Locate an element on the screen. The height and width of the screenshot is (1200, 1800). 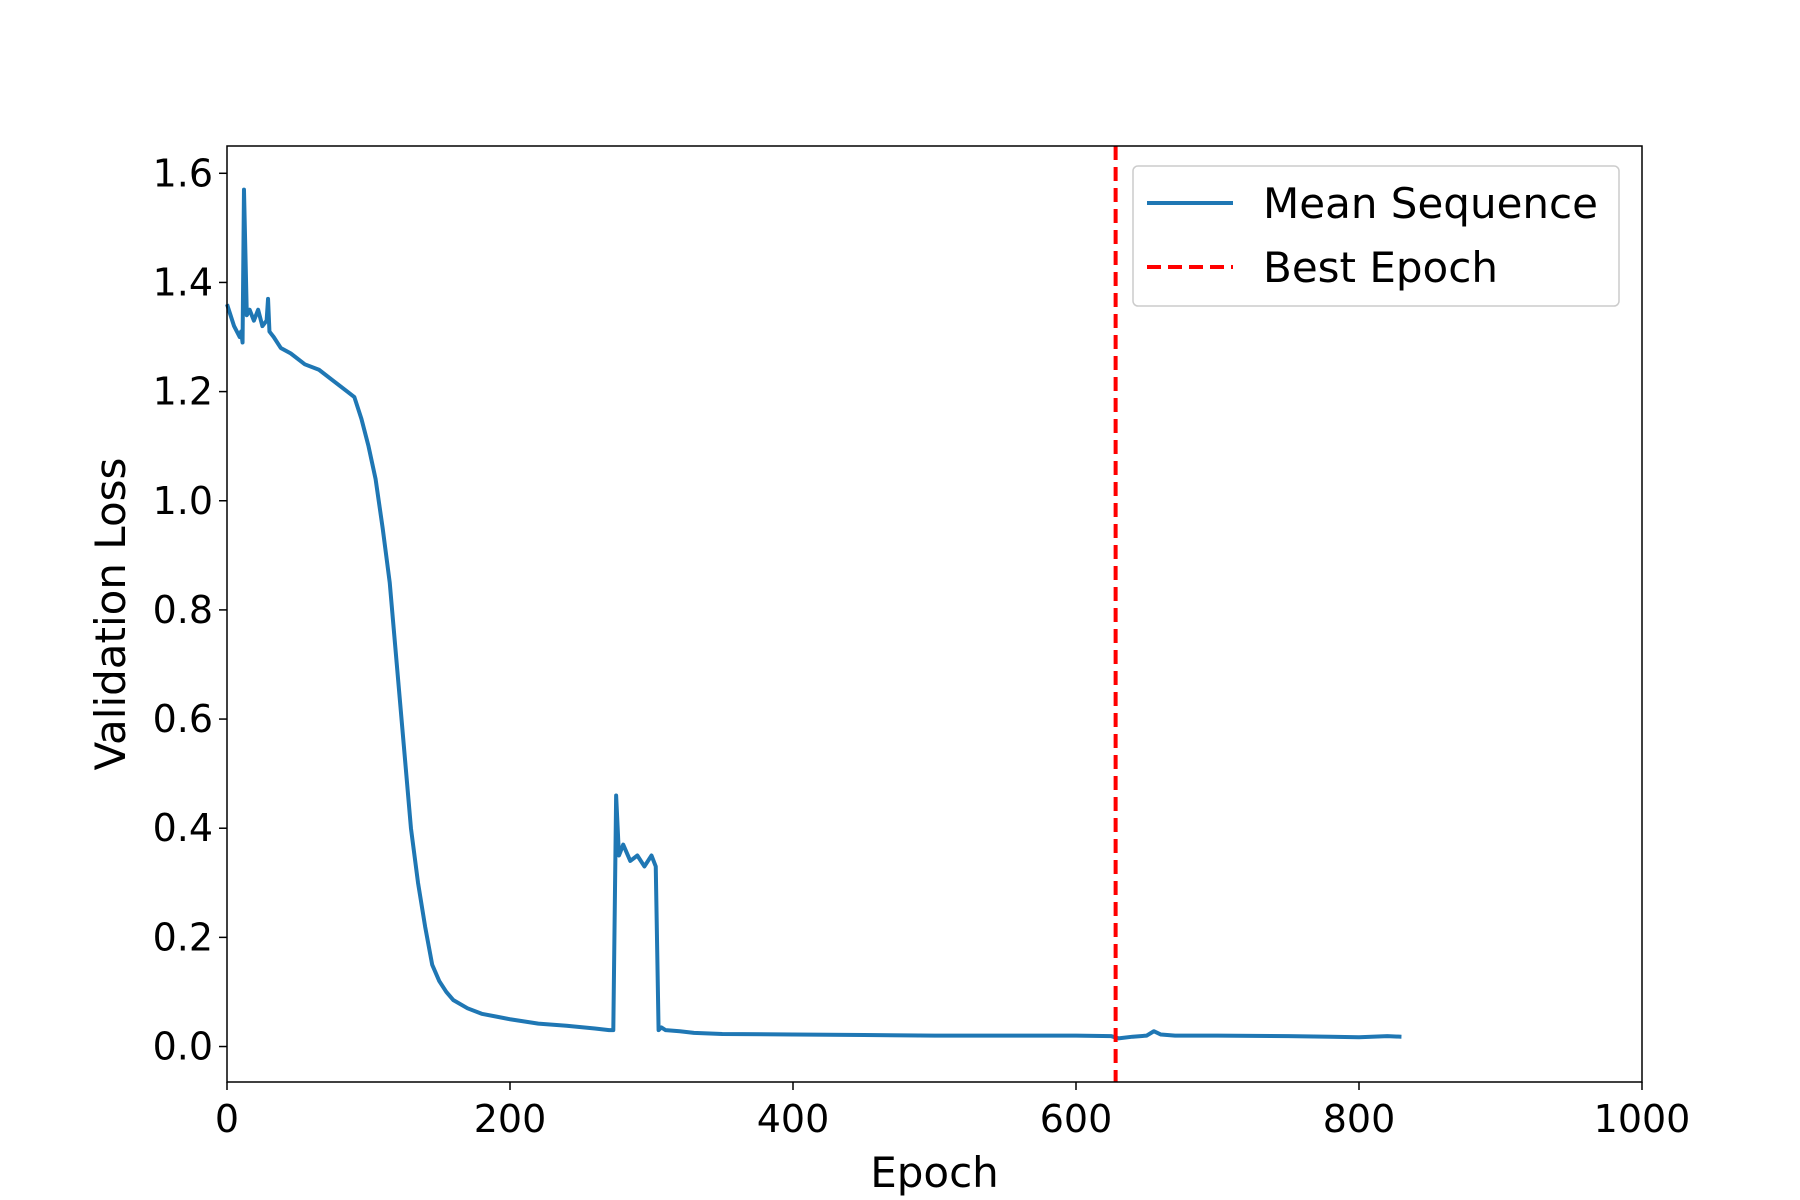
y-axis-ticks: 0.0 0.2 0.4 0.6 0.8 1.0 1.2 1.4 1.6 is located at coordinates (190, 610).